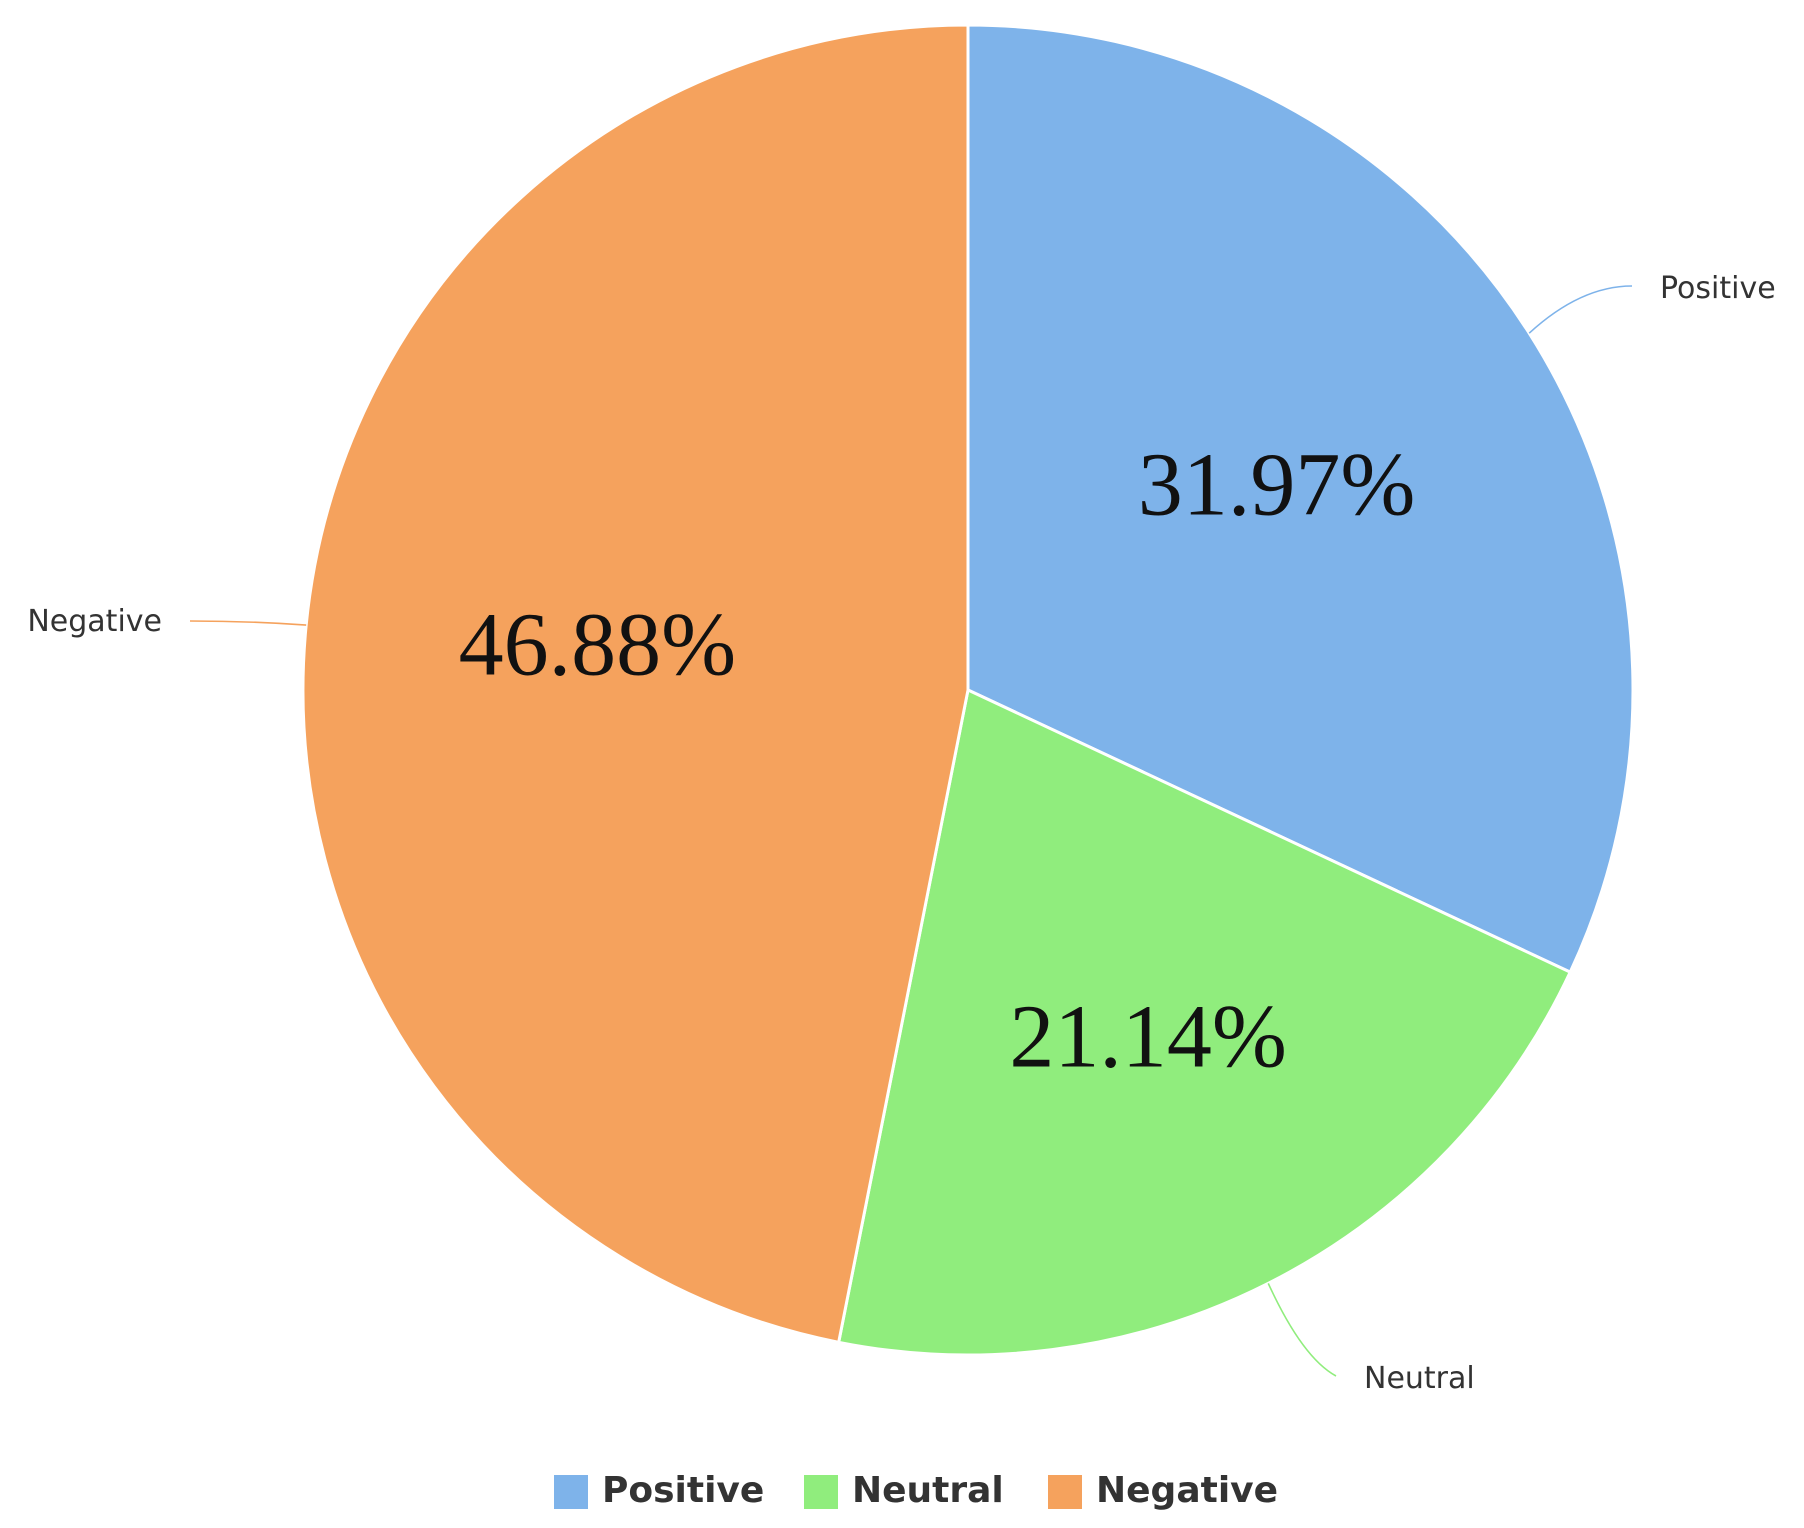 The width and height of the screenshot is (1804, 1528). I want to click on legend-label-neutral: Neutral, so click(928, 1490).